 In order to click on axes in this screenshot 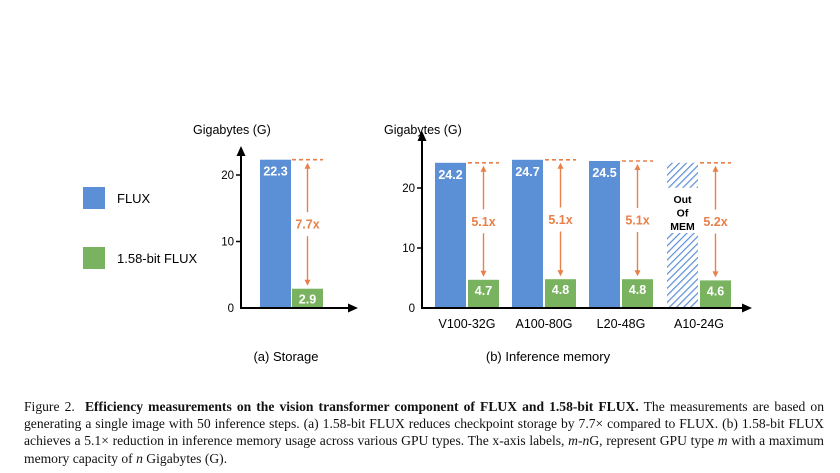, I will do `click(297, 229)`.